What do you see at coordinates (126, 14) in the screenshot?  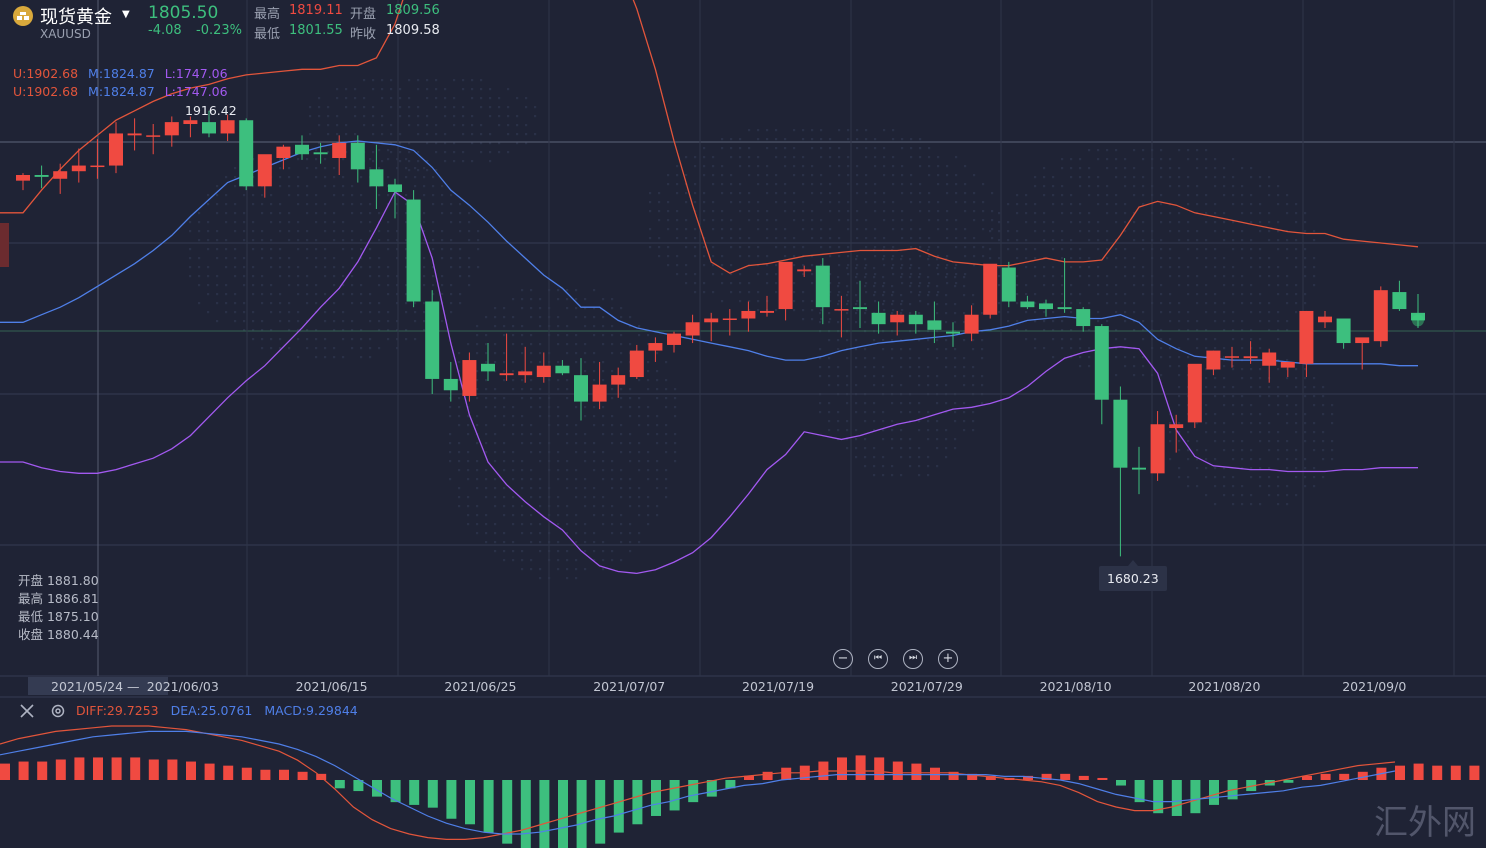 I see `chevron-down-icon: ▼` at bounding box center [126, 14].